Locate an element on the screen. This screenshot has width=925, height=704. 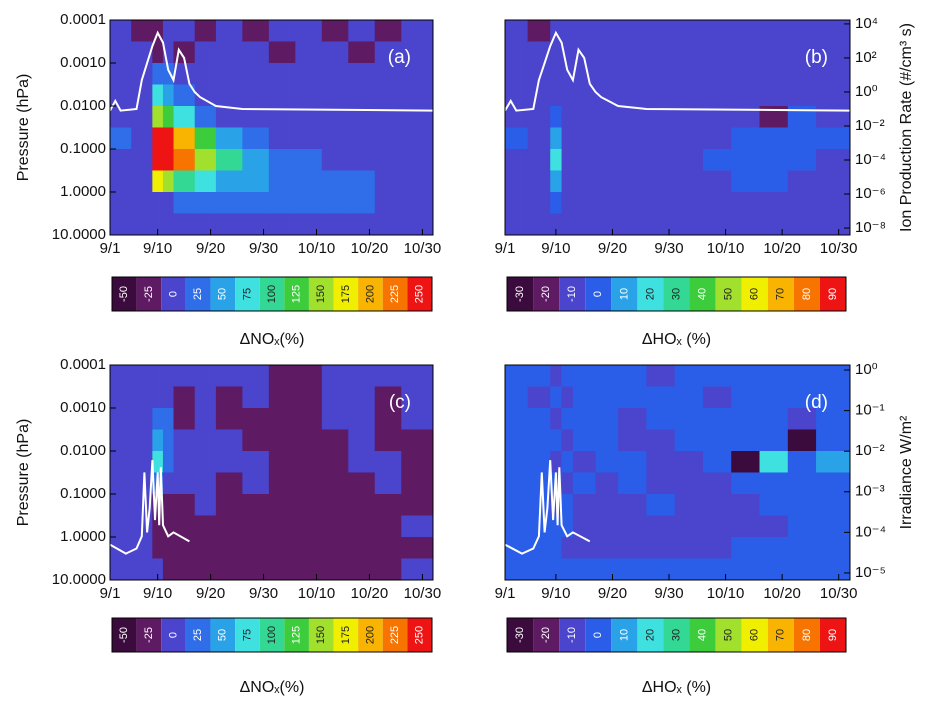
y-tick-label: 0.0010 is located at coordinates (83, 62).